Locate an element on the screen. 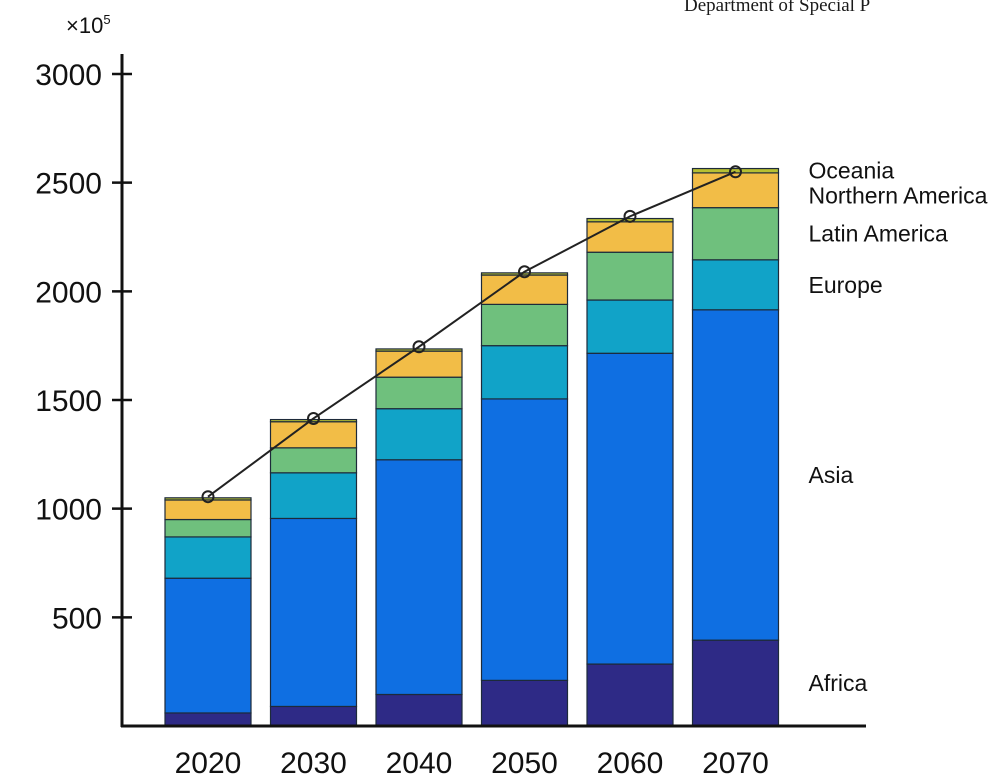  bar-segment-oceania-2050 is located at coordinates (524, 274).